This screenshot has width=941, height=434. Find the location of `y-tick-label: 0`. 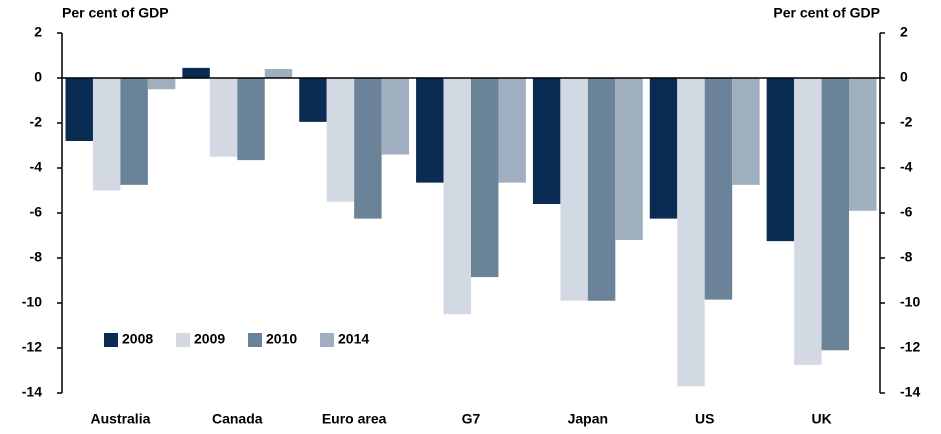

y-tick-label: 0 is located at coordinates (38, 77).